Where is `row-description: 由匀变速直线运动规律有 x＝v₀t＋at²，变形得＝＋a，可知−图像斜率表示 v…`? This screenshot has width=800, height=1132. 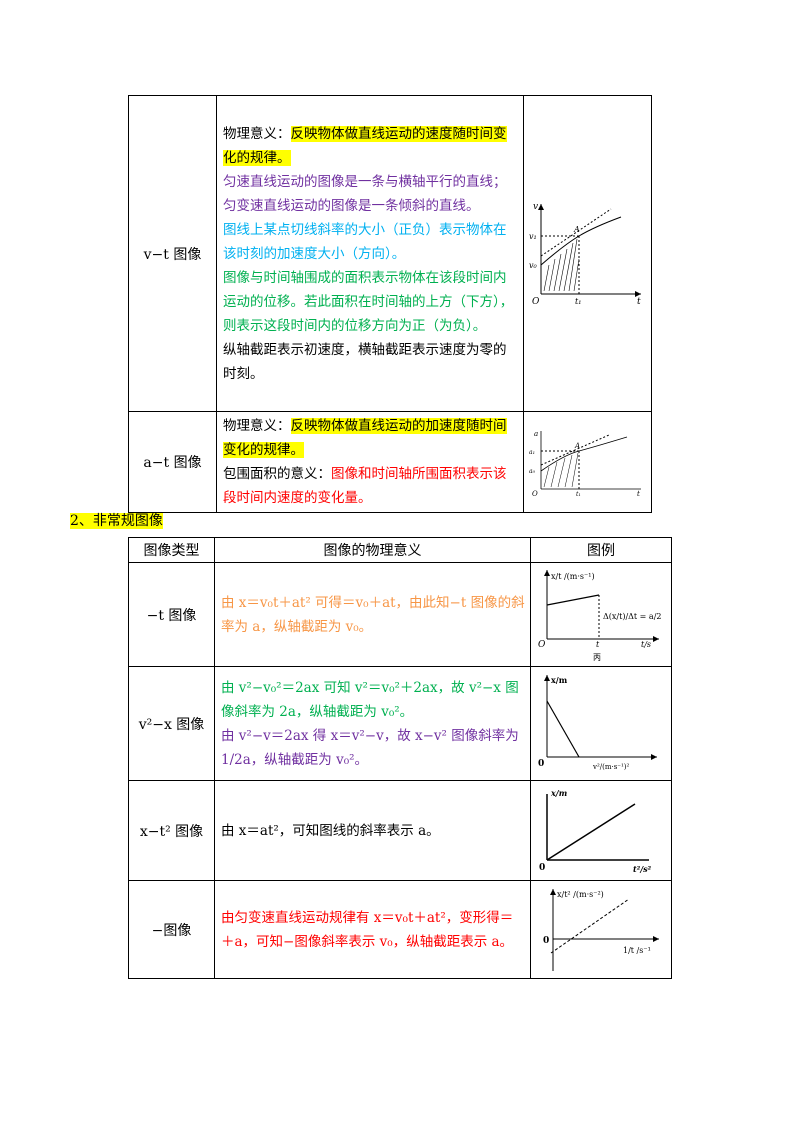 row-description: 由匀变速直线运动规律有 x＝v₀t＋at²，变形得＝＋a，可知−图像斜率表示 v… is located at coordinates (372, 929).